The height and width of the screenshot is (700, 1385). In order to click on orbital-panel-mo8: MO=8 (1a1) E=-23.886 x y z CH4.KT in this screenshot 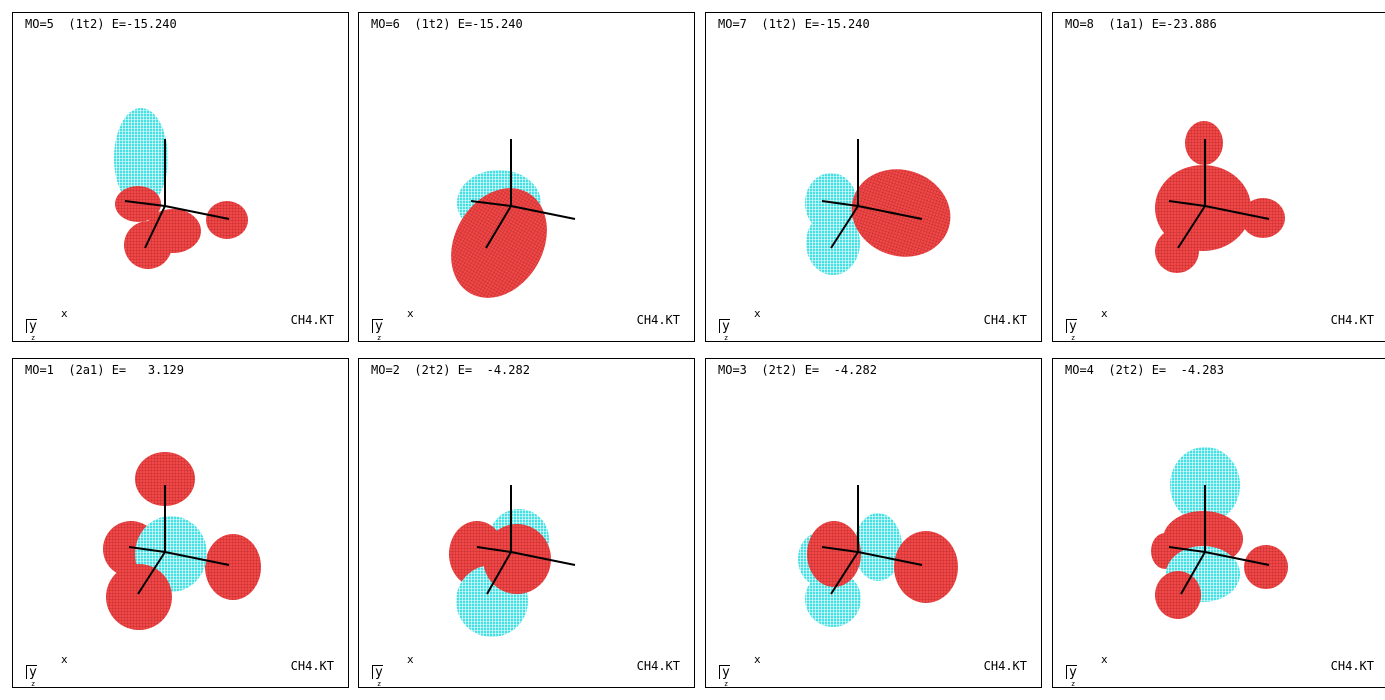, I will do `click(1218, 177)`.